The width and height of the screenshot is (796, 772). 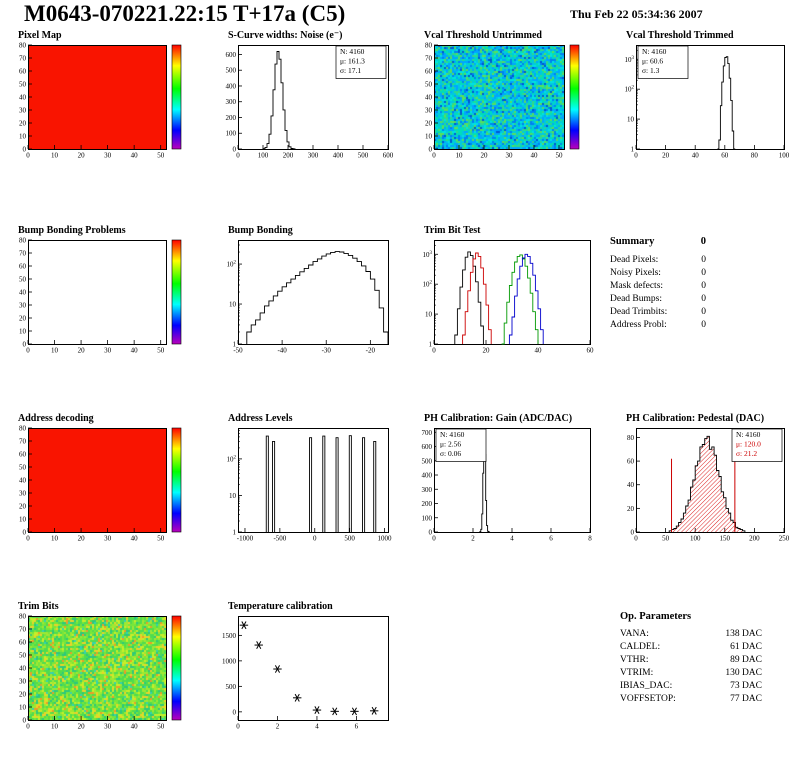 I want to click on op-row-value: 130 DAC, so click(x=743, y=673).